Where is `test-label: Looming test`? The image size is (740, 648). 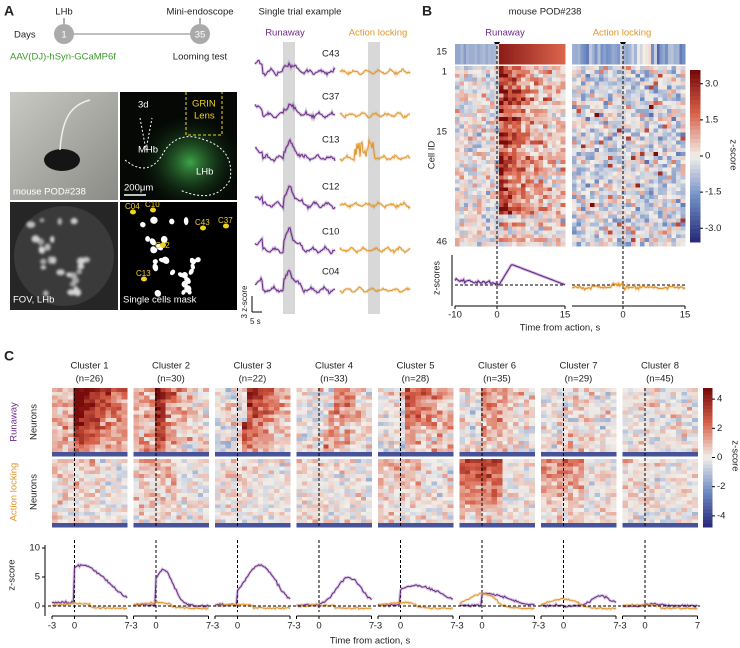 test-label: Looming test is located at coordinates (200, 57).